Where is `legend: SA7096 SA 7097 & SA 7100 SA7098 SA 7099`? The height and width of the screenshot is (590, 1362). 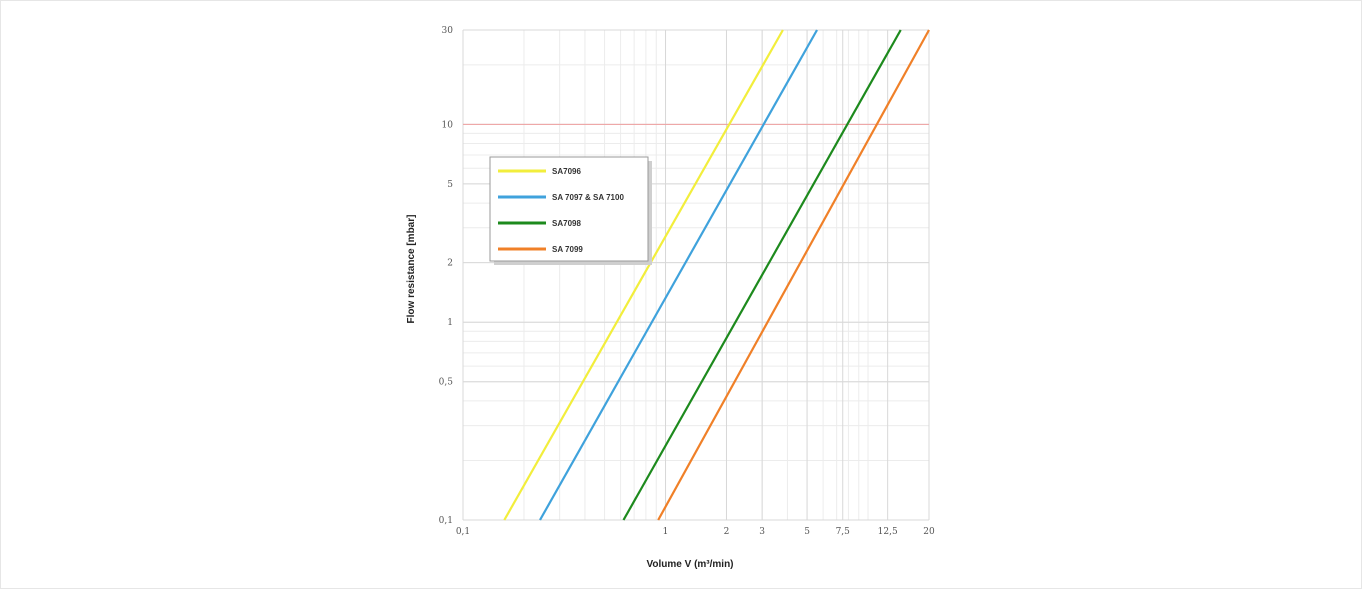
legend: SA7096 SA 7097 & SA 7100 SA7098 SA 7099 is located at coordinates (570, 210).